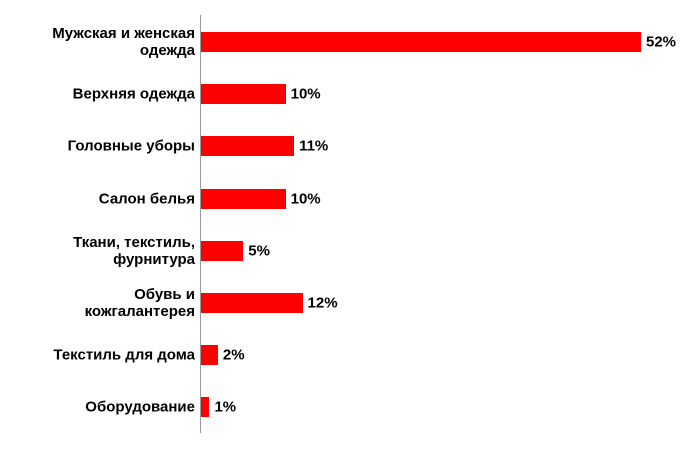  Describe the element at coordinates (233, 355) in the screenshot. I see `value-label: 2%` at that location.